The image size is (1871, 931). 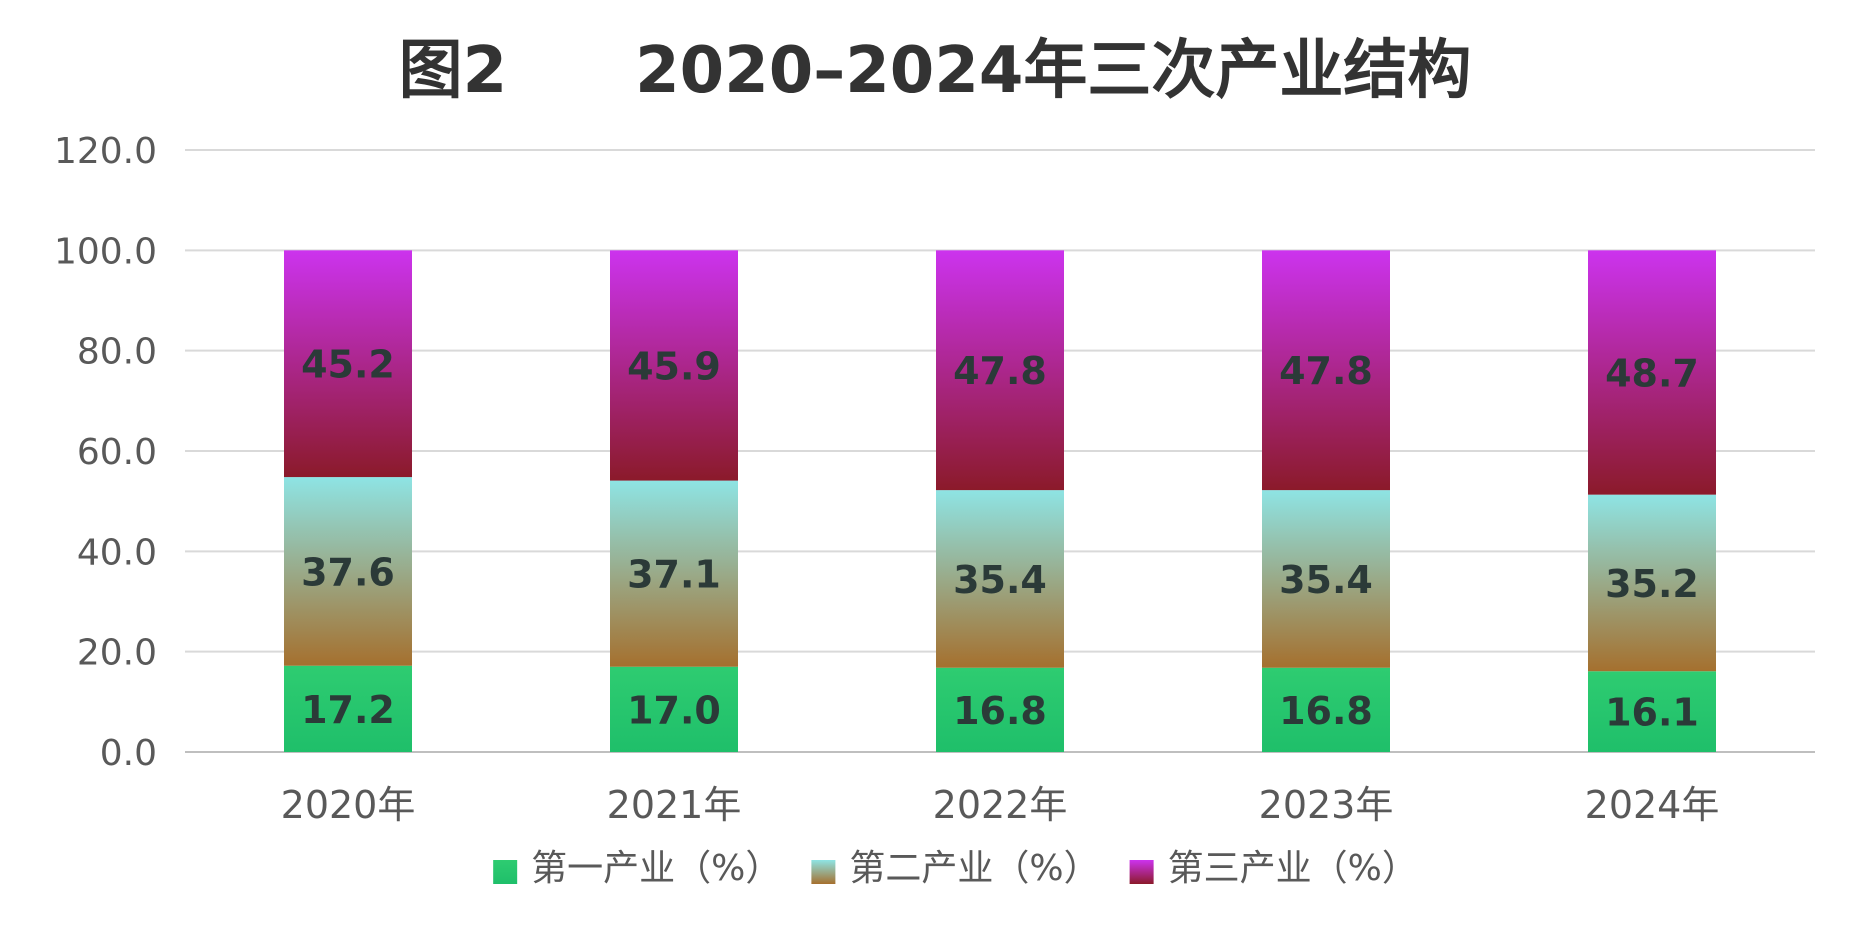 I want to click on y-tick-label: 100.0, so click(x=105, y=251).